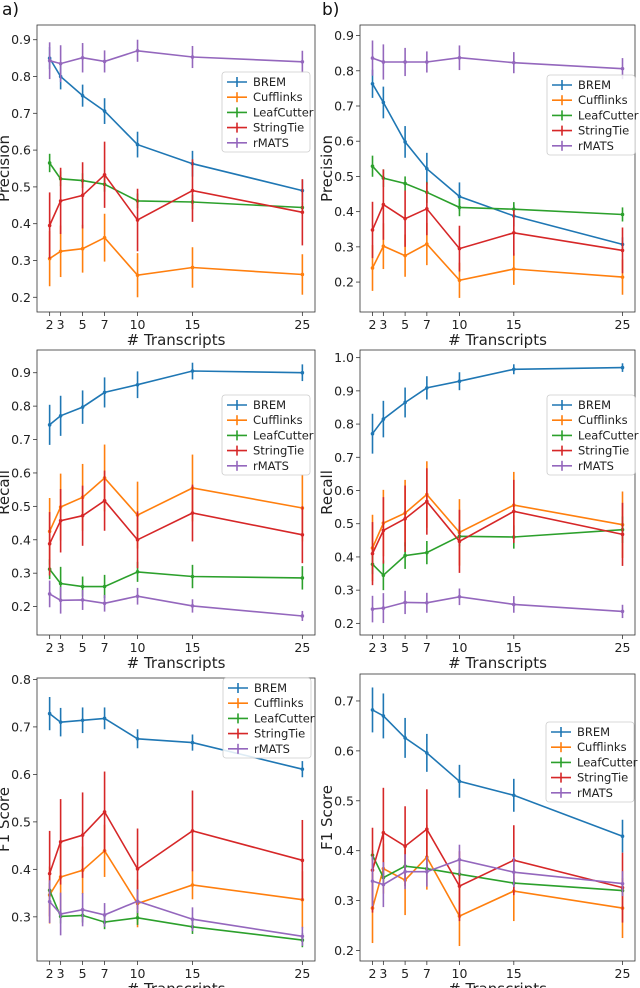  What do you see at coordinates (21, 916) in the screenshot?
I see `y-tick-label: 0.3` at bounding box center [21, 916].